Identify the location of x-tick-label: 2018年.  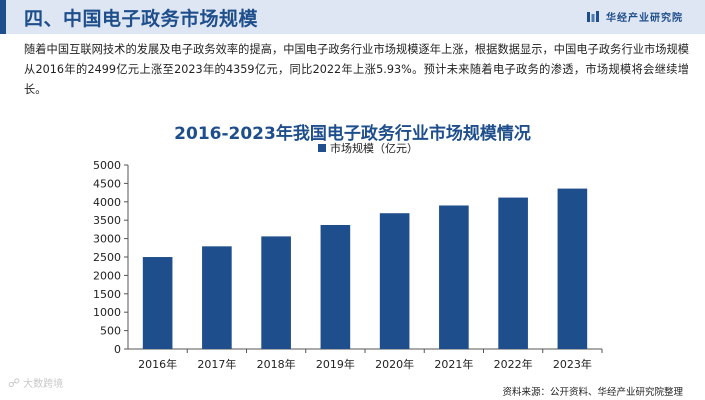
(276, 364).